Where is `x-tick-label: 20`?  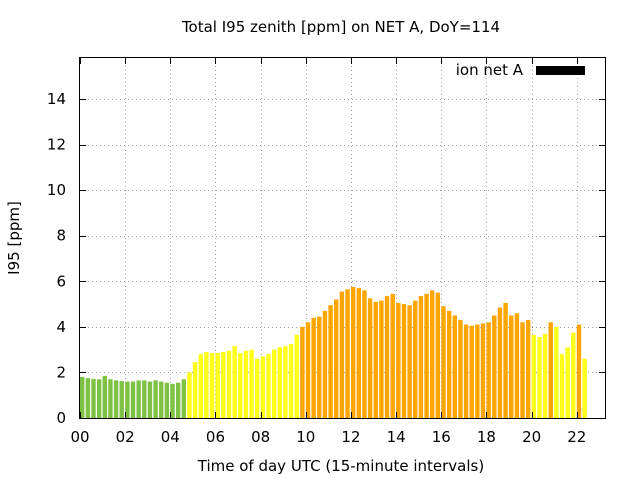 x-tick-label: 20 is located at coordinates (531, 437).